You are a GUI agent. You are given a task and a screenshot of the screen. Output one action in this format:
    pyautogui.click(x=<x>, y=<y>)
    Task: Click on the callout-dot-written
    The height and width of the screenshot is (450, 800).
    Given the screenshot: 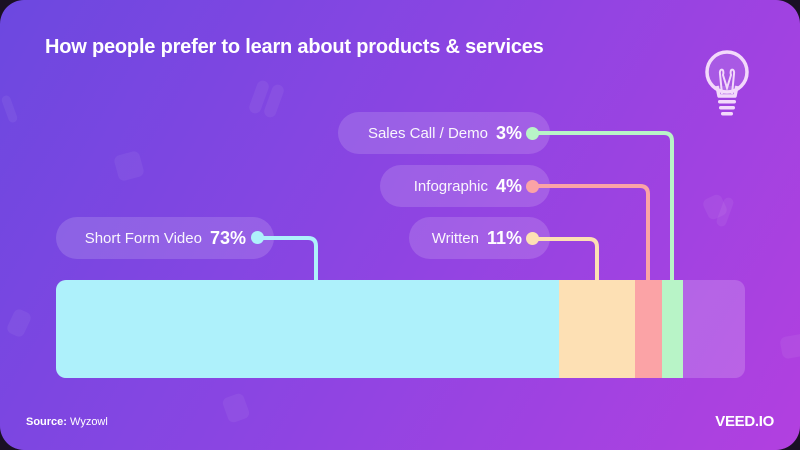 What is the action you would take?
    pyautogui.click(x=532, y=238)
    